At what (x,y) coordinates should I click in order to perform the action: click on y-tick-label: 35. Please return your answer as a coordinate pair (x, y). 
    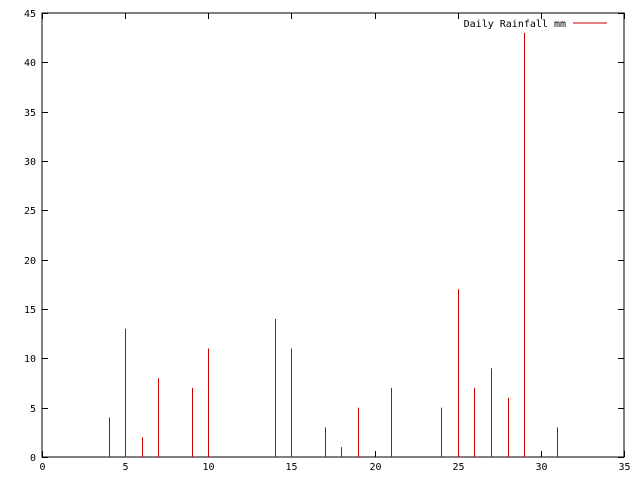
    Looking at the image, I should click on (30, 113).